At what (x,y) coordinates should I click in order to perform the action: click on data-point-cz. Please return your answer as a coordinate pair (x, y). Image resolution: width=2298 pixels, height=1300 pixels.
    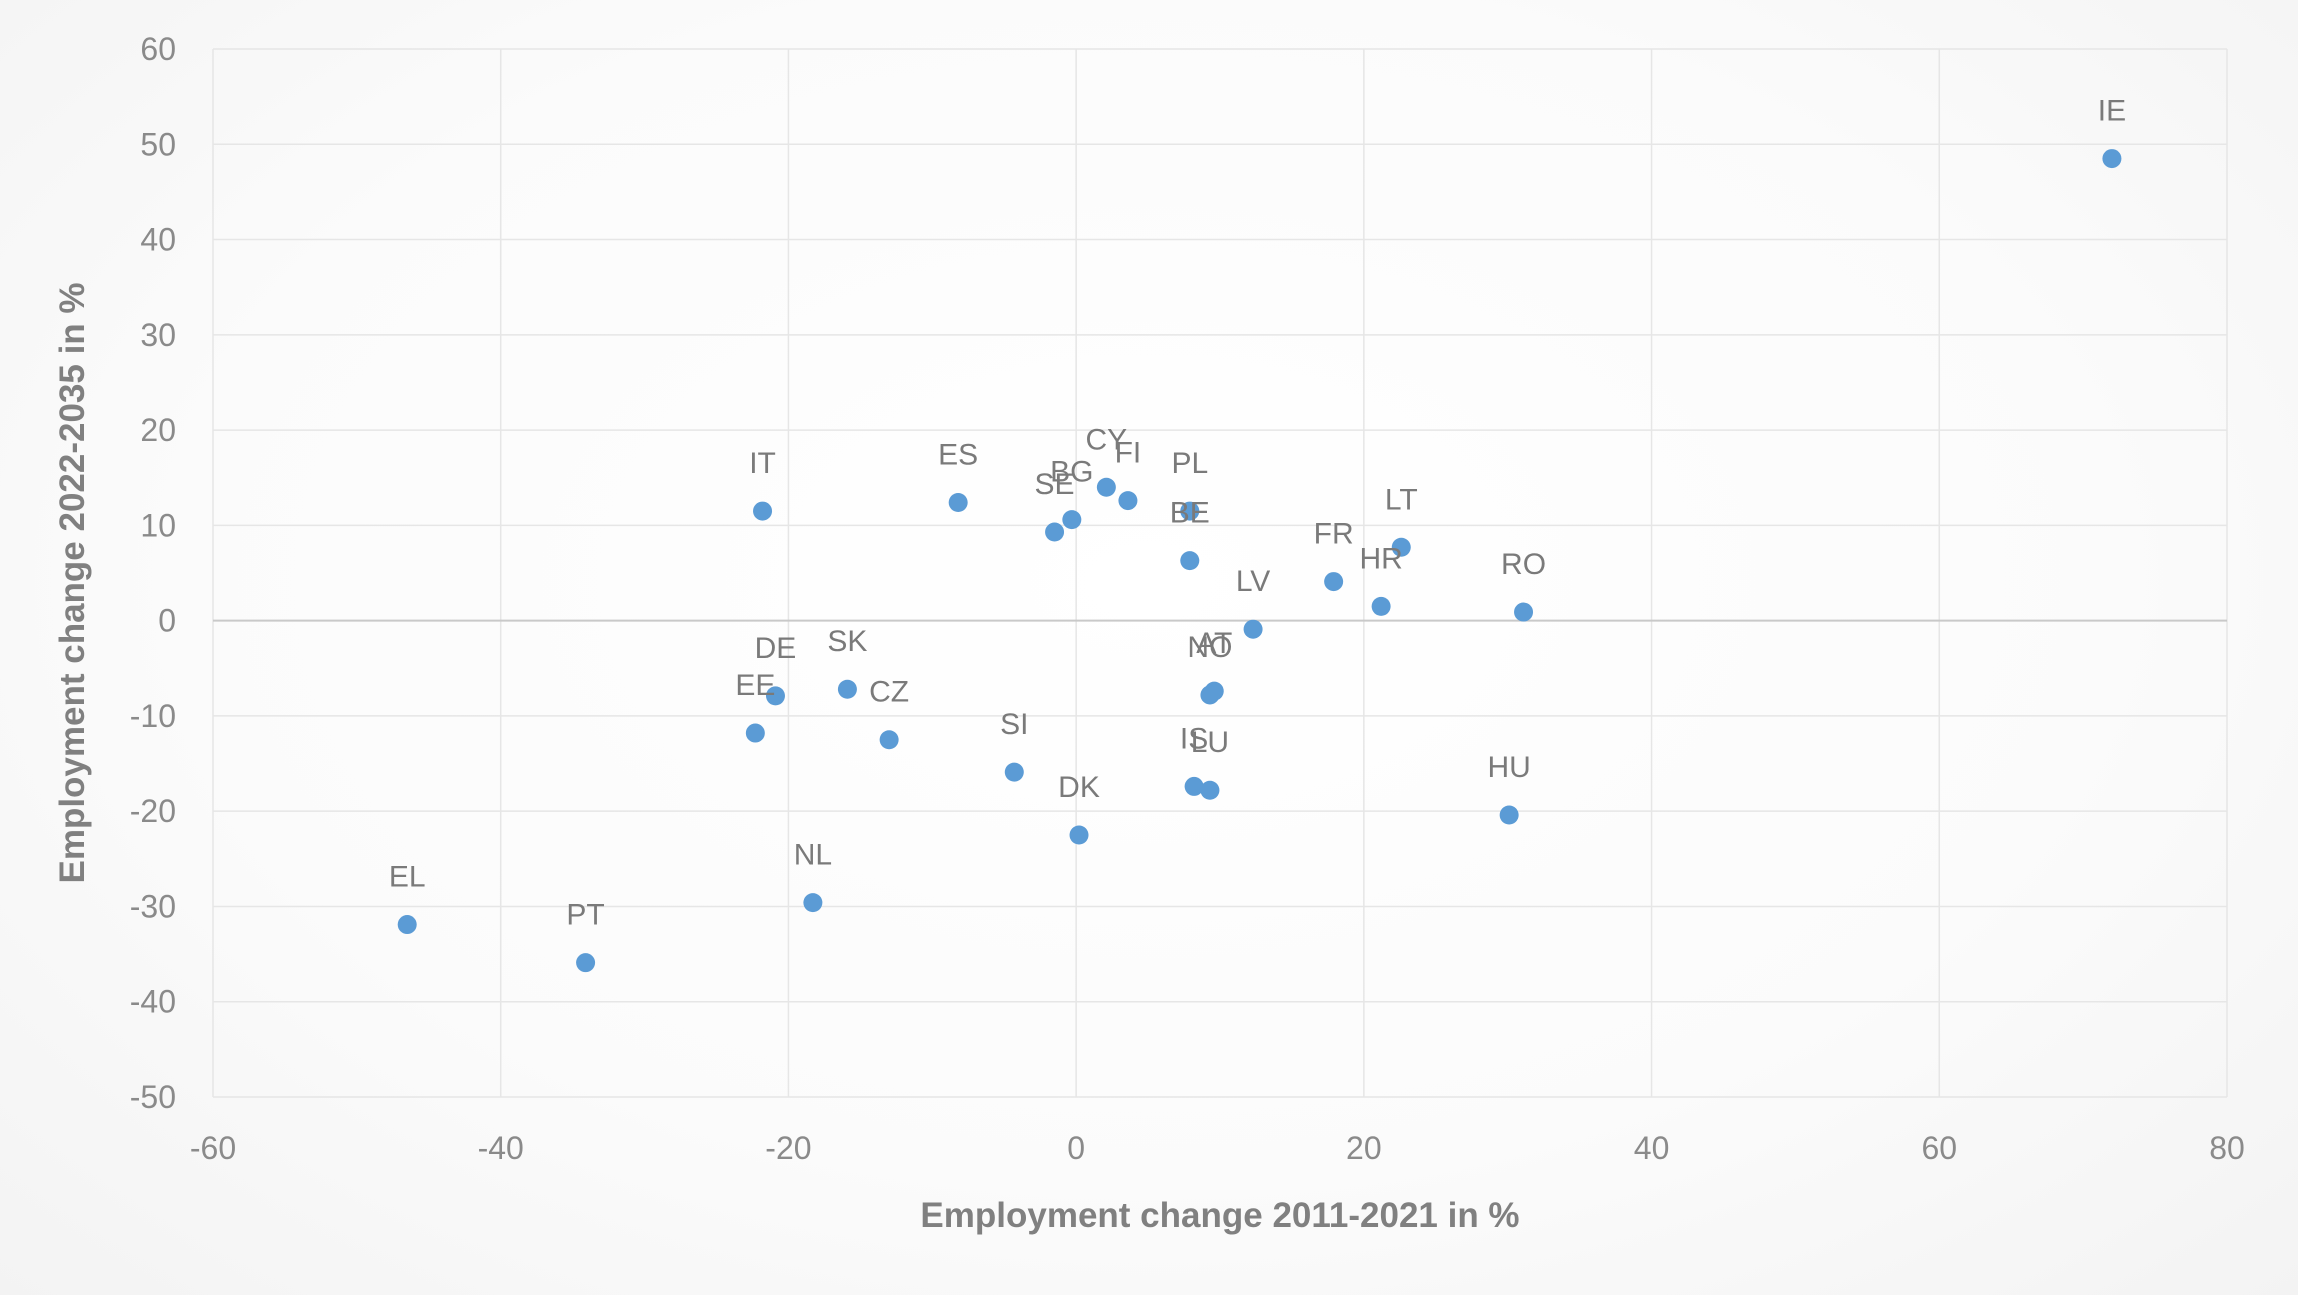
    Looking at the image, I should click on (889, 740).